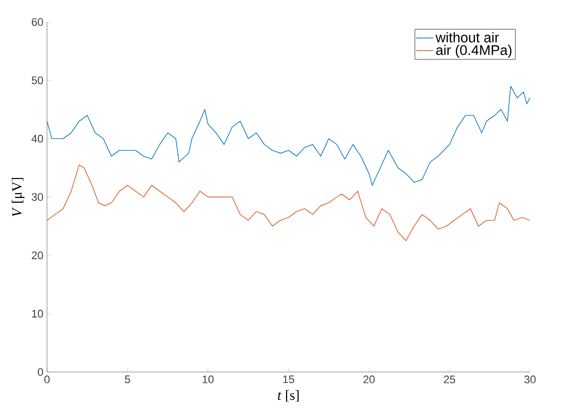  I want to click on y-tick-label: 50, so click(38, 80).